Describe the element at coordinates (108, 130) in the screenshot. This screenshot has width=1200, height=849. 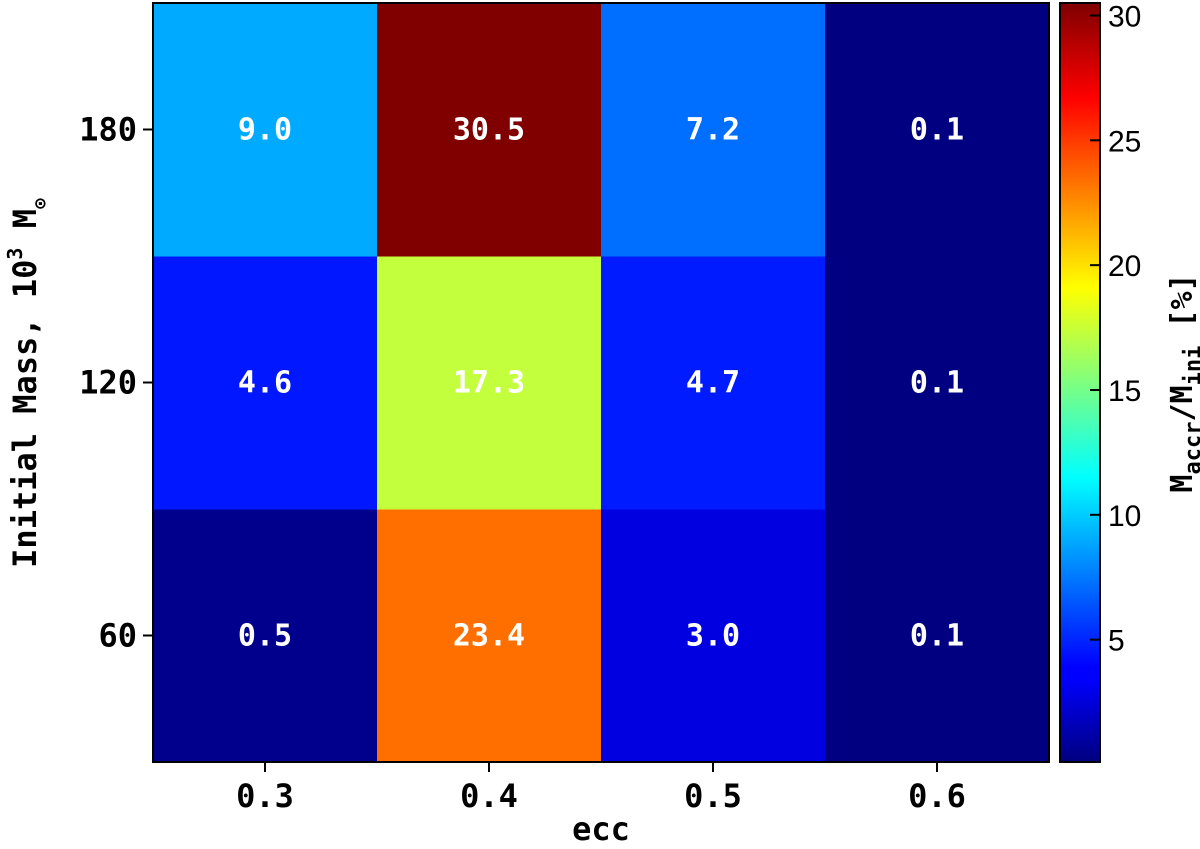
I see `y-tick-label: 180` at that location.